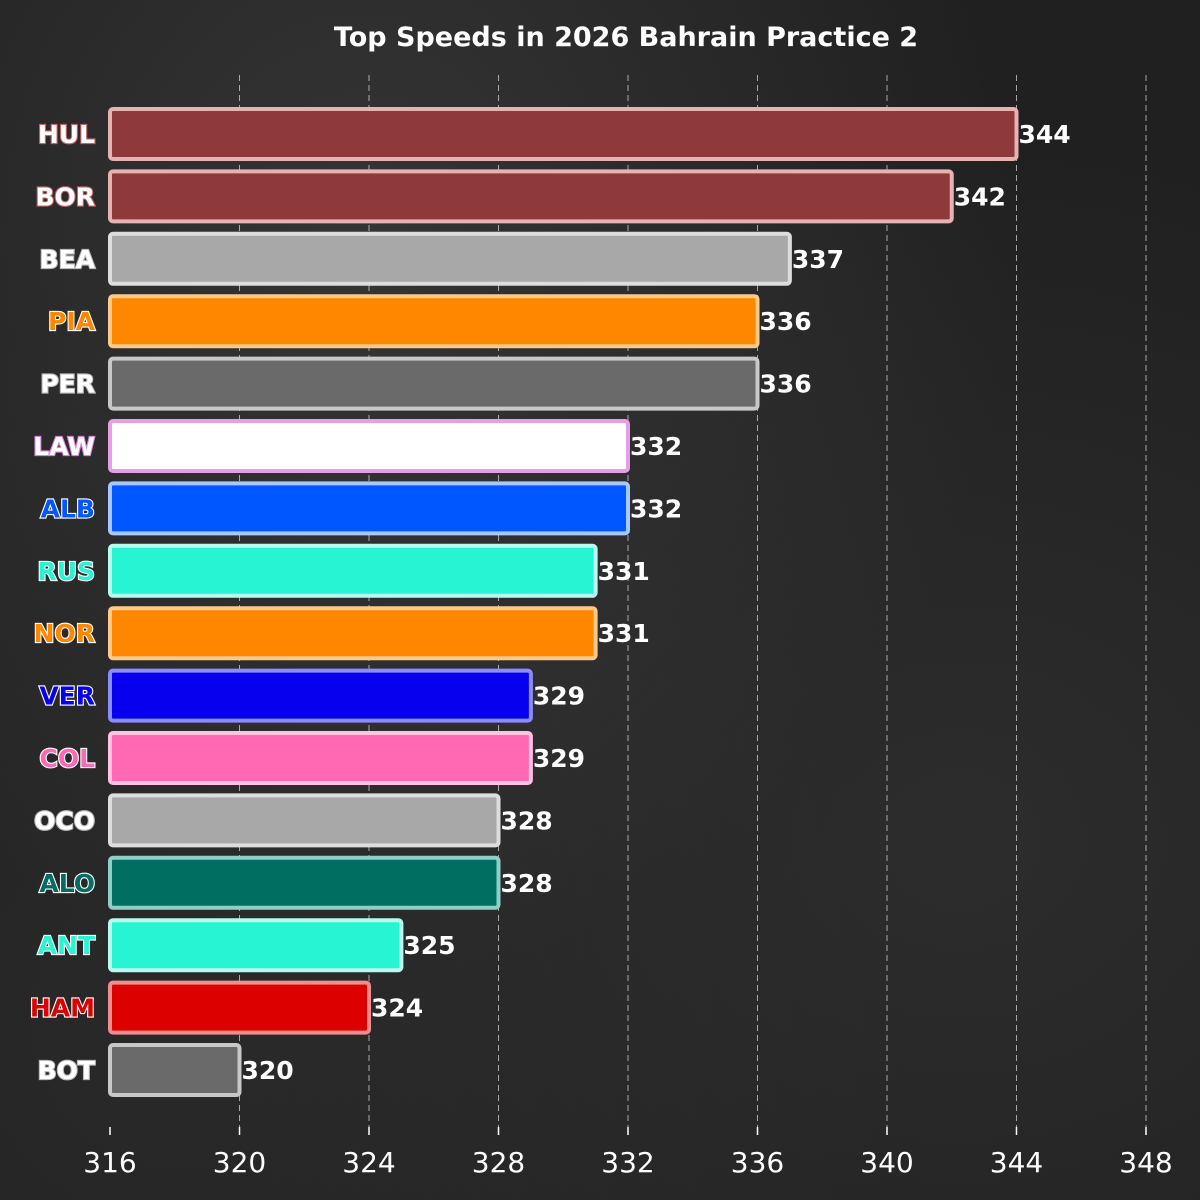  Describe the element at coordinates (1016, 1162) in the screenshot. I see `x-tick-label: 344` at that location.